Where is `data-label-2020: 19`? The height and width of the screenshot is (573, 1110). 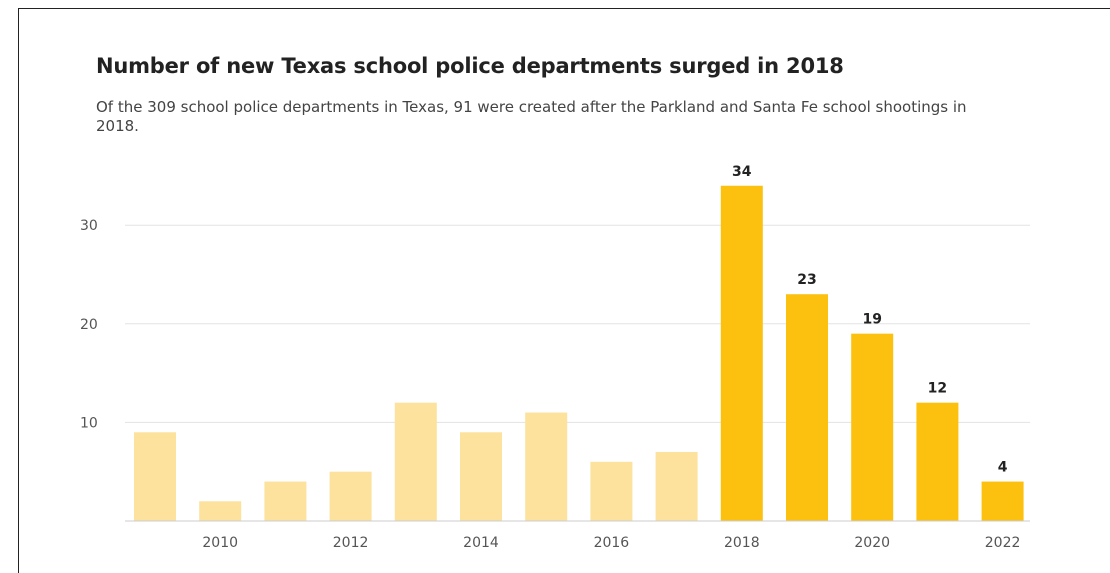 data-label-2020: 19 is located at coordinates (871, 320).